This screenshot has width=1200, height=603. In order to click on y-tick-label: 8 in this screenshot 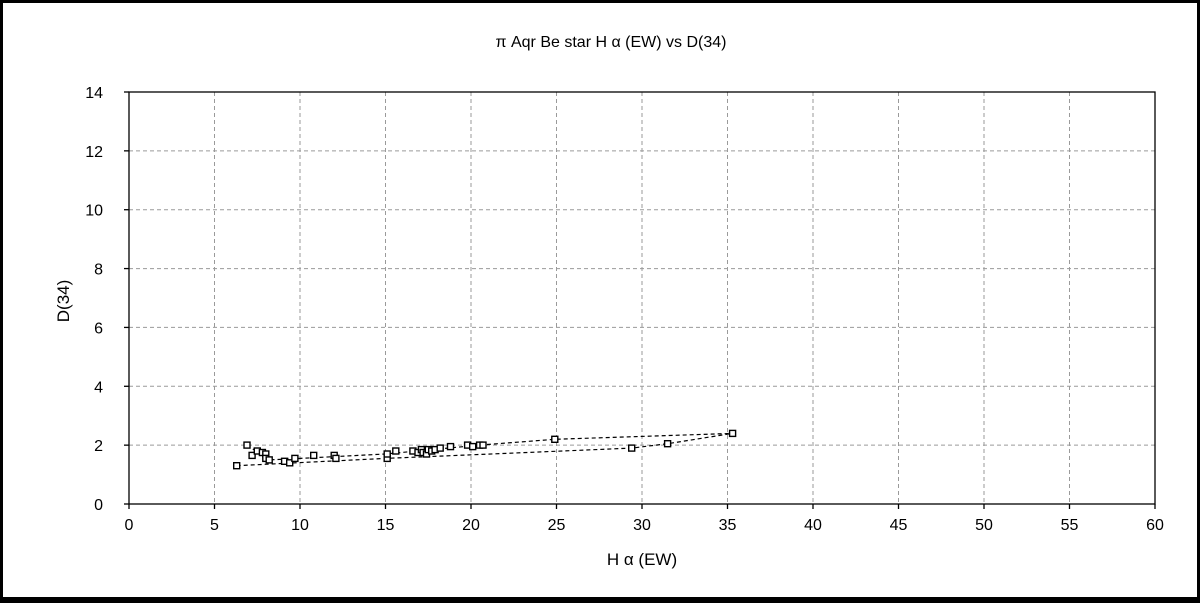, I will do `click(98, 270)`.